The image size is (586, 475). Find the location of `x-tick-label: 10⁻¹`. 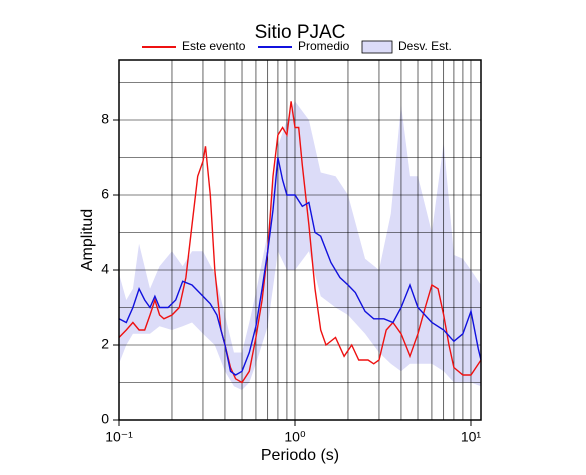

x-tick-label: 10⁻¹ is located at coordinates (119, 437).